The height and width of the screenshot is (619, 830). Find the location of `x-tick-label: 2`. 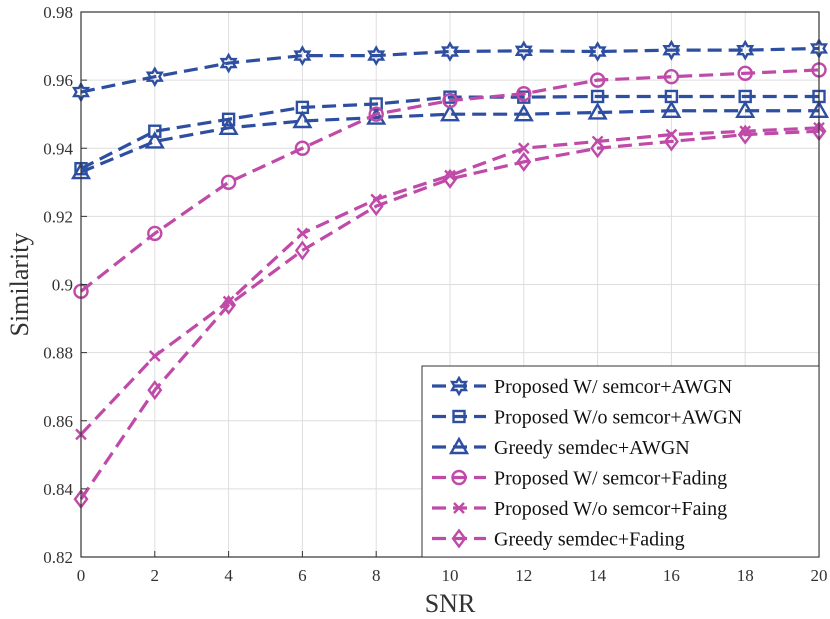

x-tick-label: 2 is located at coordinates (155, 575).